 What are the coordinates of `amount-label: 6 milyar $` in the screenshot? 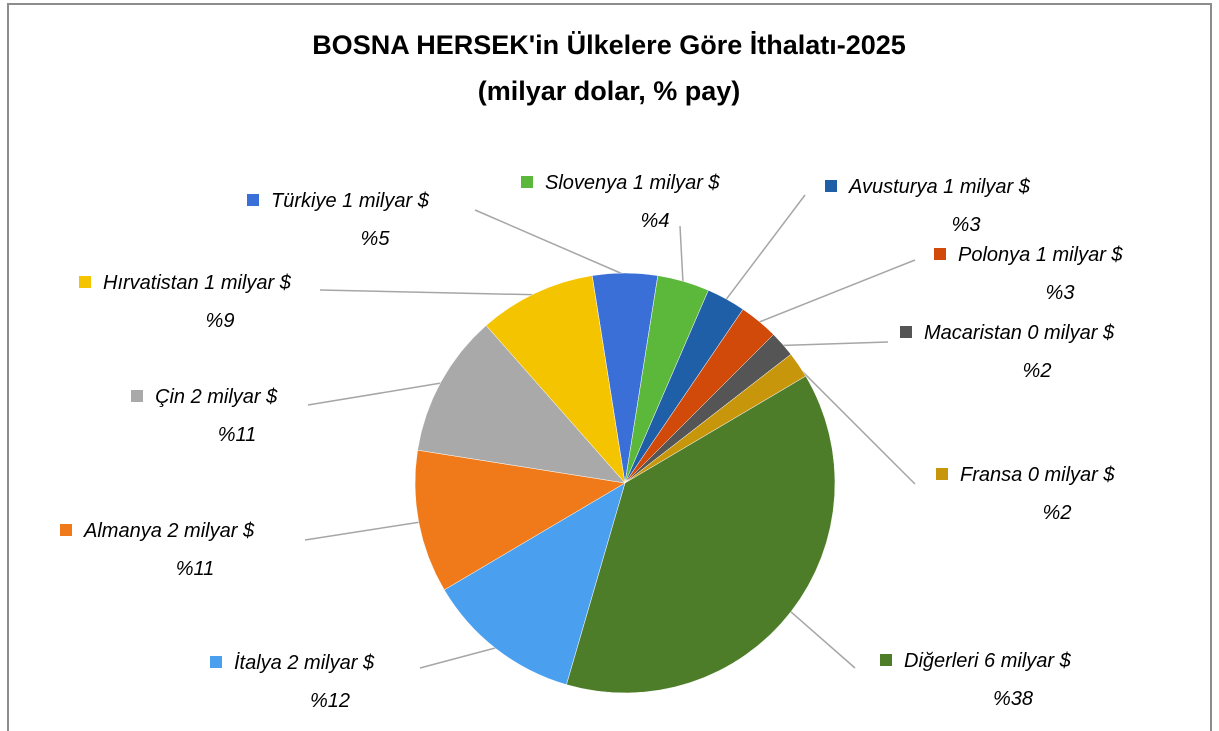 It's located at (1028, 661).